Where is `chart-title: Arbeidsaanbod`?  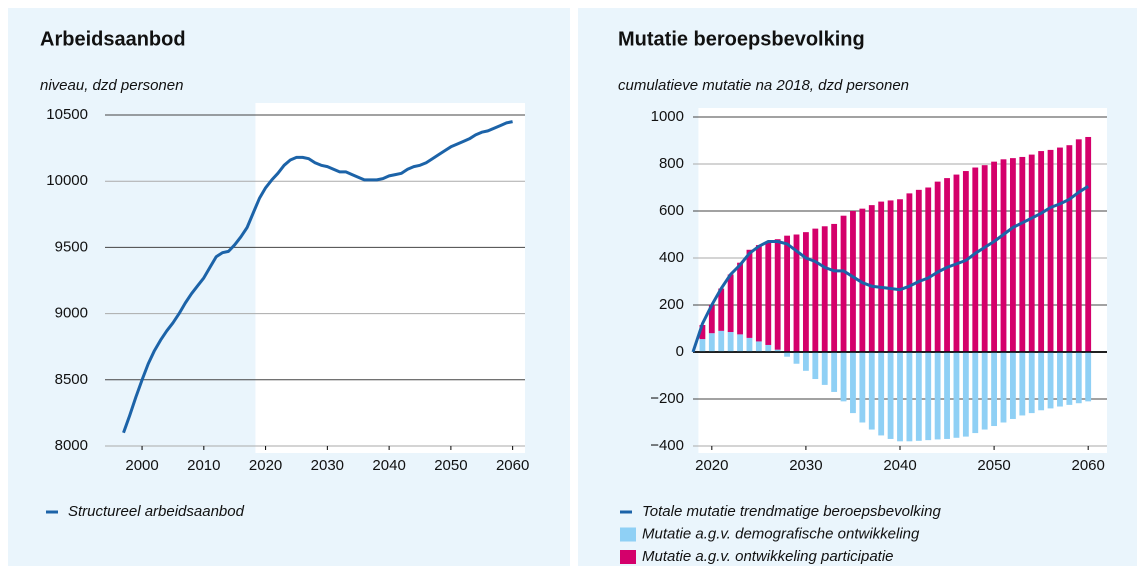
chart-title: Arbeidsaanbod is located at coordinates (113, 39).